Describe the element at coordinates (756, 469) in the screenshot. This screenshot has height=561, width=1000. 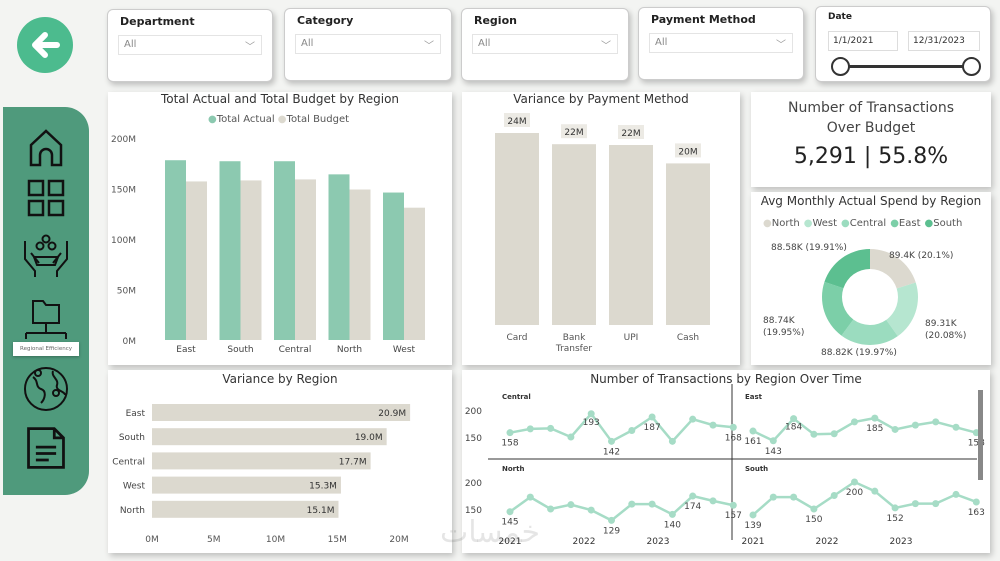
I see `panel-title: South` at that location.